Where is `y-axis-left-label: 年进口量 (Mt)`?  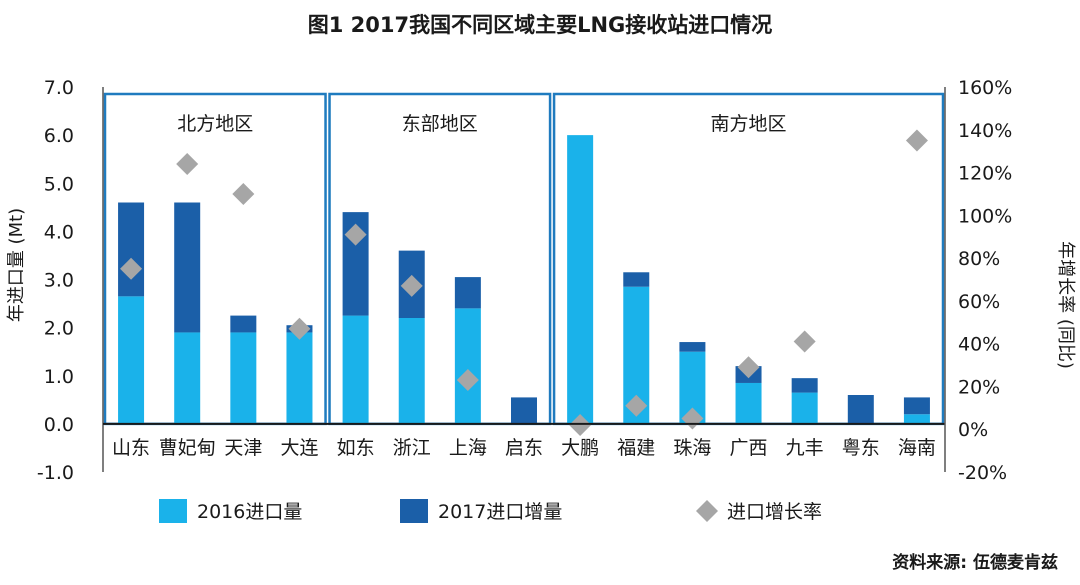
y-axis-left-label: 年进口量 (Mt) is located at coordinates (16, 265).